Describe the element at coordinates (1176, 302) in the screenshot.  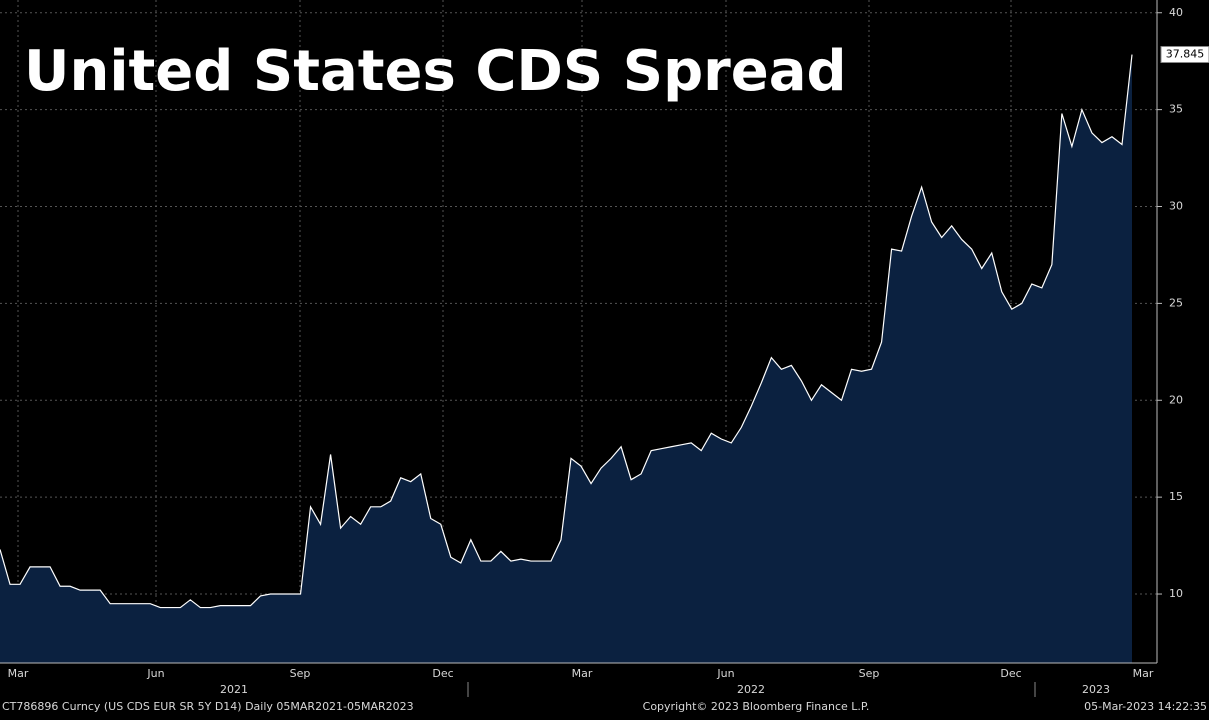
I see `y-tick-label: 25` at that location.